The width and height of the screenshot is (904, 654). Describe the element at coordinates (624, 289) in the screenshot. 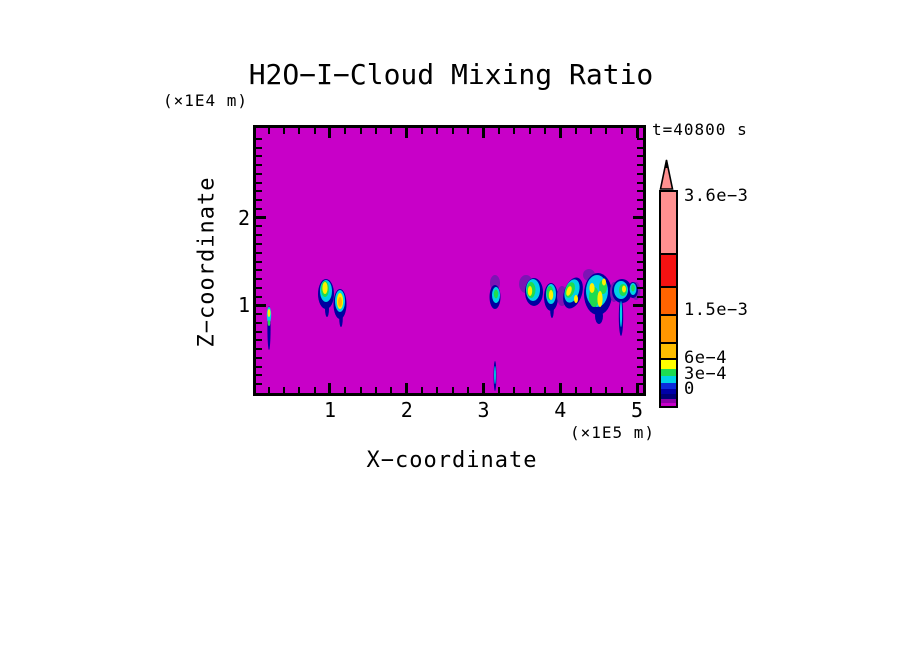

I see `cloud-h-yellow-layer` at that location.